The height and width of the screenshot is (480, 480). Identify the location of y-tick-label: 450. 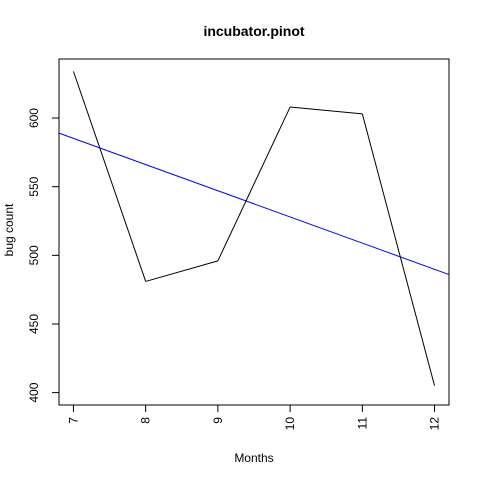
(34, 324).